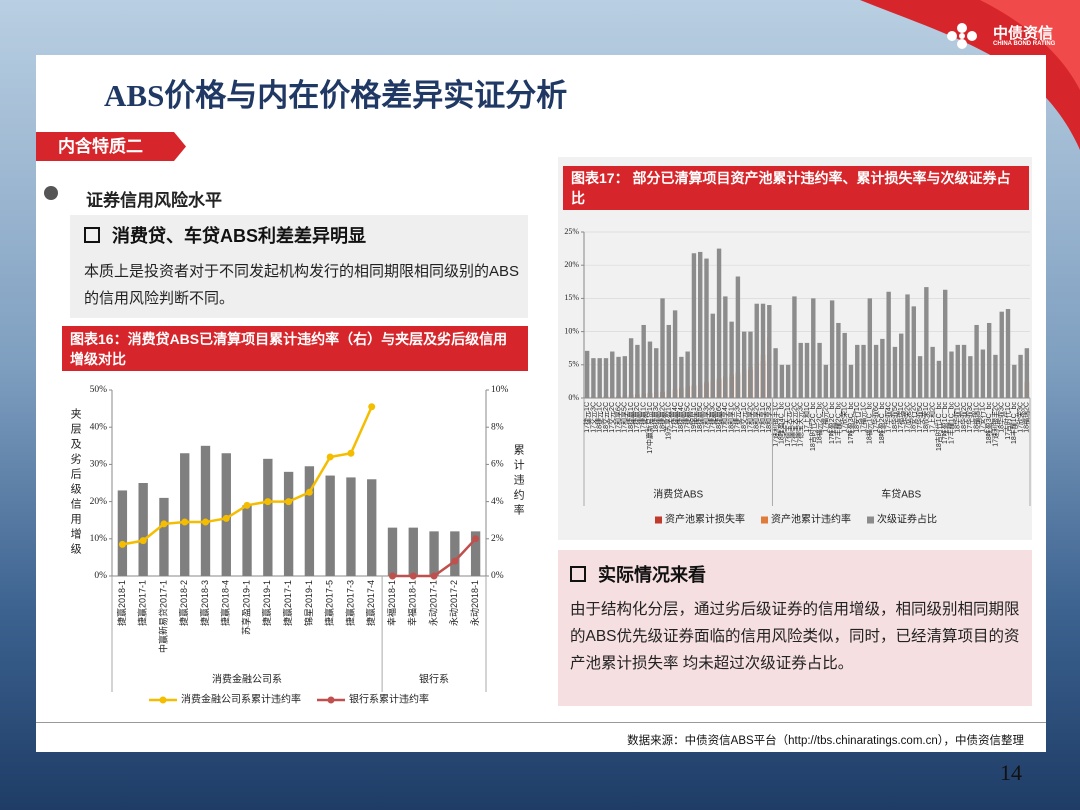  What do you see at coordinates (762, 417) in the screenshot?
I see `x-tick-label: 17和享1C` at bounding box center [762, 417].